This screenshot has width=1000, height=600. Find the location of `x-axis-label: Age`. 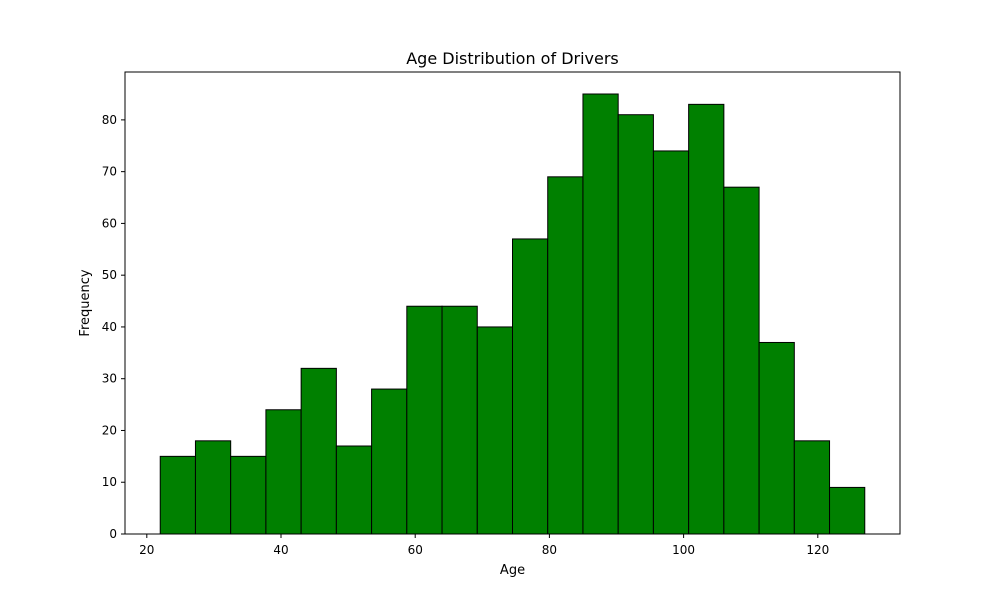

x-axis-label: Age is located at coordinates (512, 570).